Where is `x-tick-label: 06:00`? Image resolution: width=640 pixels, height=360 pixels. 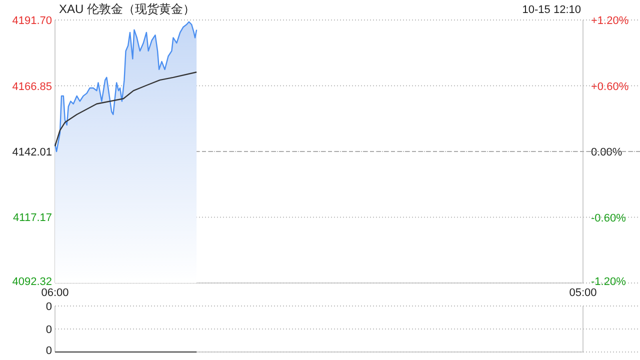 x-tick-label: 06:00 is located at coordinates (55, 293).